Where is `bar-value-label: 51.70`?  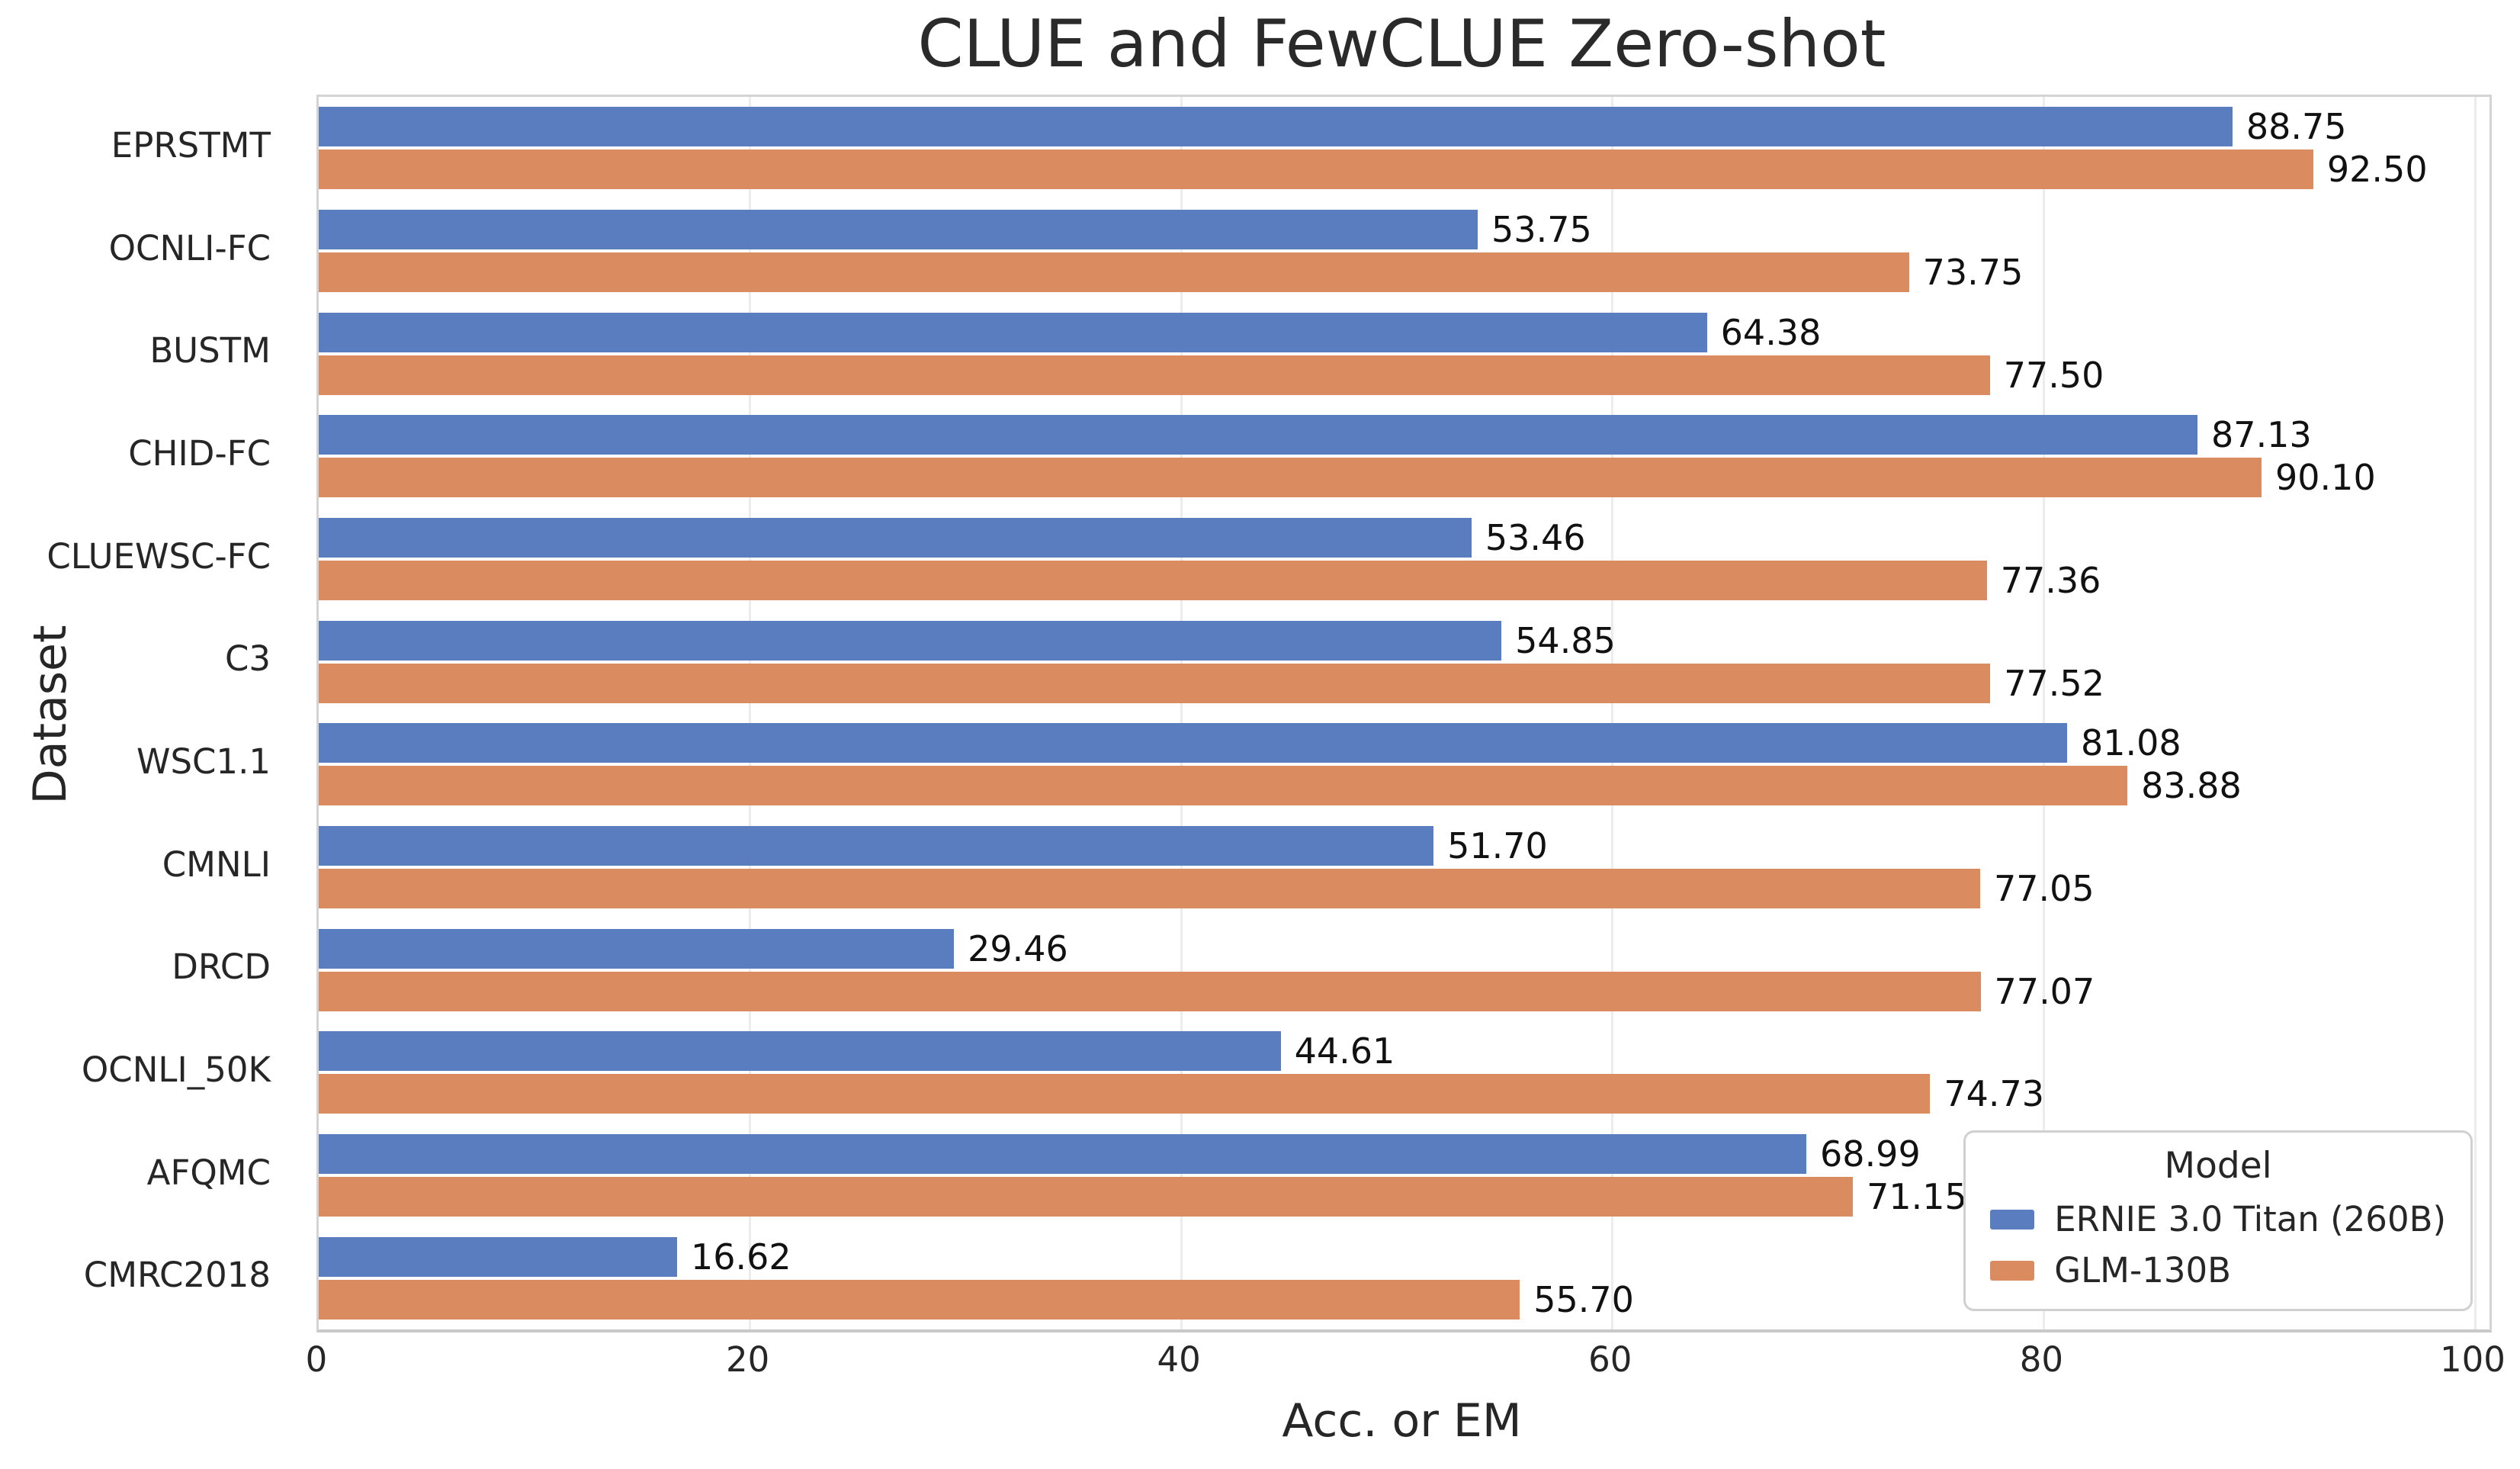 bar-value-label: 51.70 is located at coordinates (1497, 845).